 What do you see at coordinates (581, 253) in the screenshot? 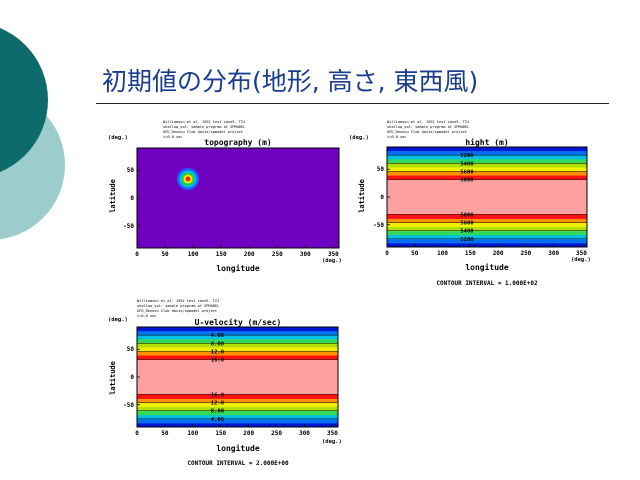
I see `x-tick-label: 350` at bounding box center [581, 253].